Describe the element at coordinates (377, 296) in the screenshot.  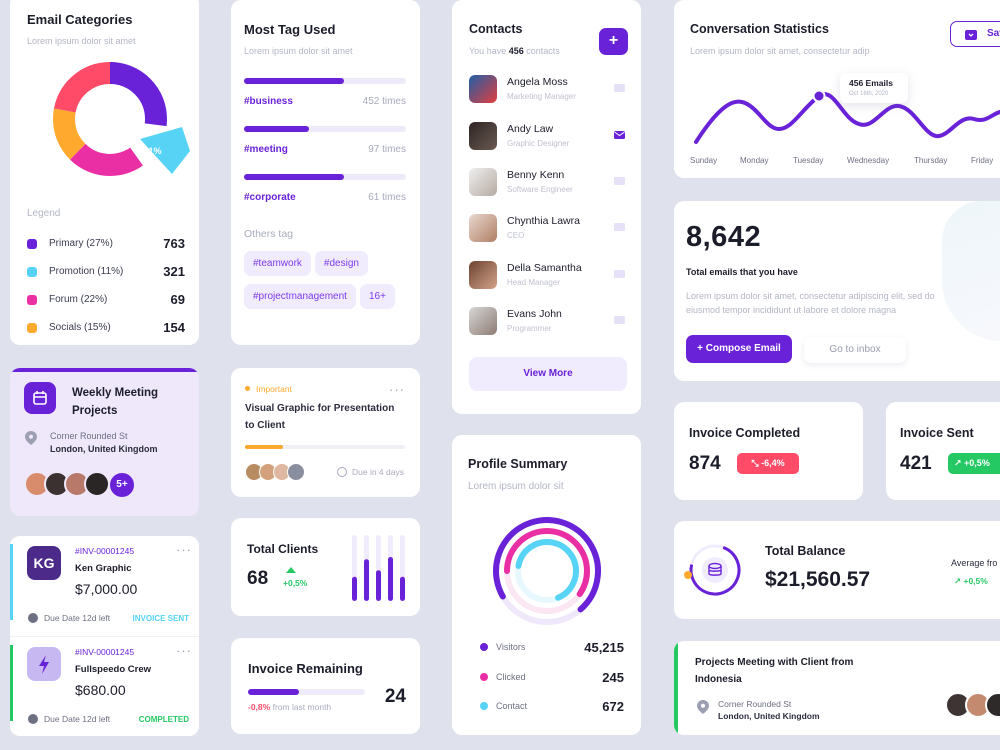
I see `tag-chip: 16+` at that location.